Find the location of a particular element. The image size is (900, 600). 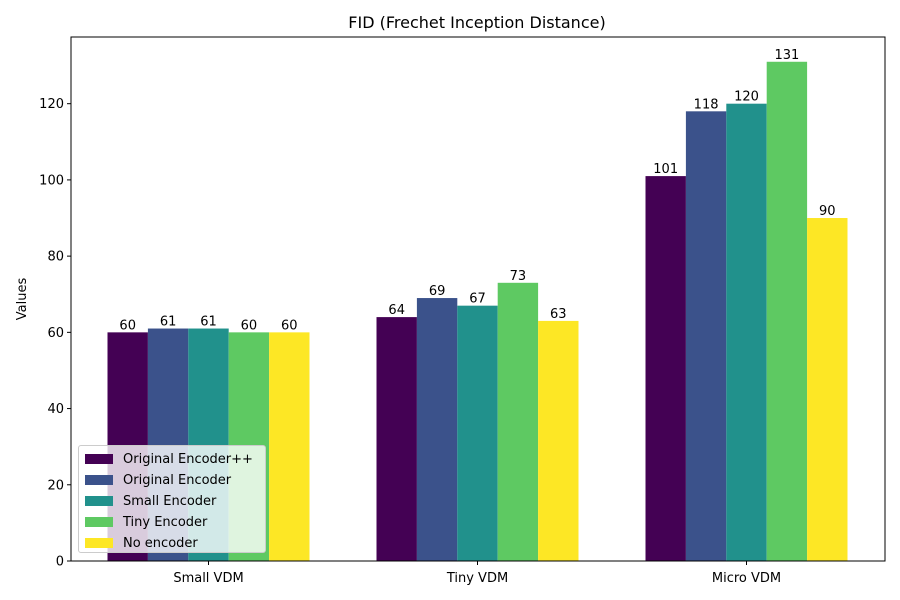

y-axis-ticks: 0 20 40 60 80 100 120 is located at coordinates (55, 333).